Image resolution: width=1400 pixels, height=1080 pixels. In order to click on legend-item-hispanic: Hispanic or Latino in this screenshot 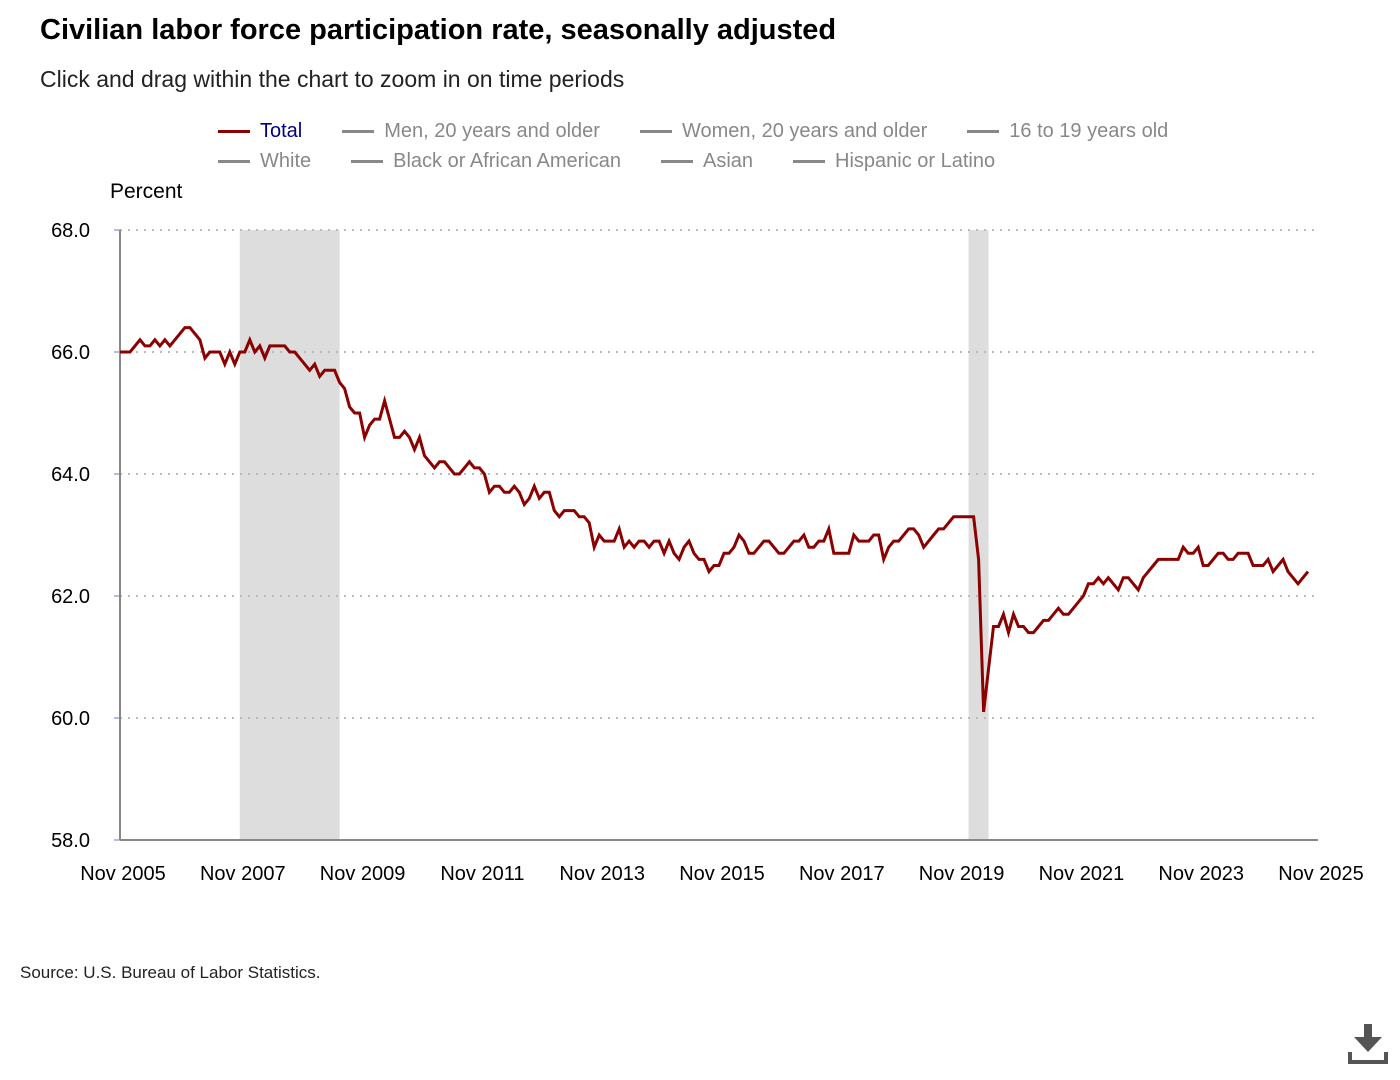, I will do `click(894, 161)`.